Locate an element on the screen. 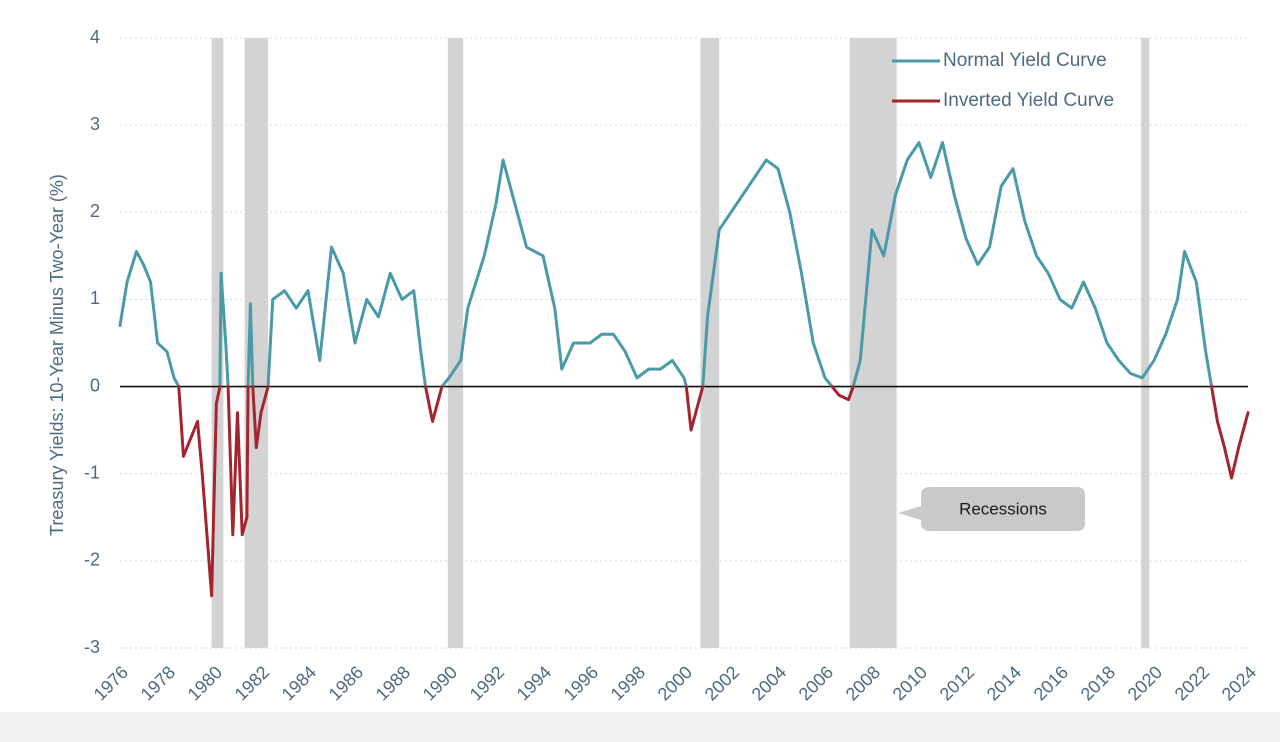 The width and height of the screenshot is (1280, 742). x-tick-label: 2006 is located at coordinates (816, 683).